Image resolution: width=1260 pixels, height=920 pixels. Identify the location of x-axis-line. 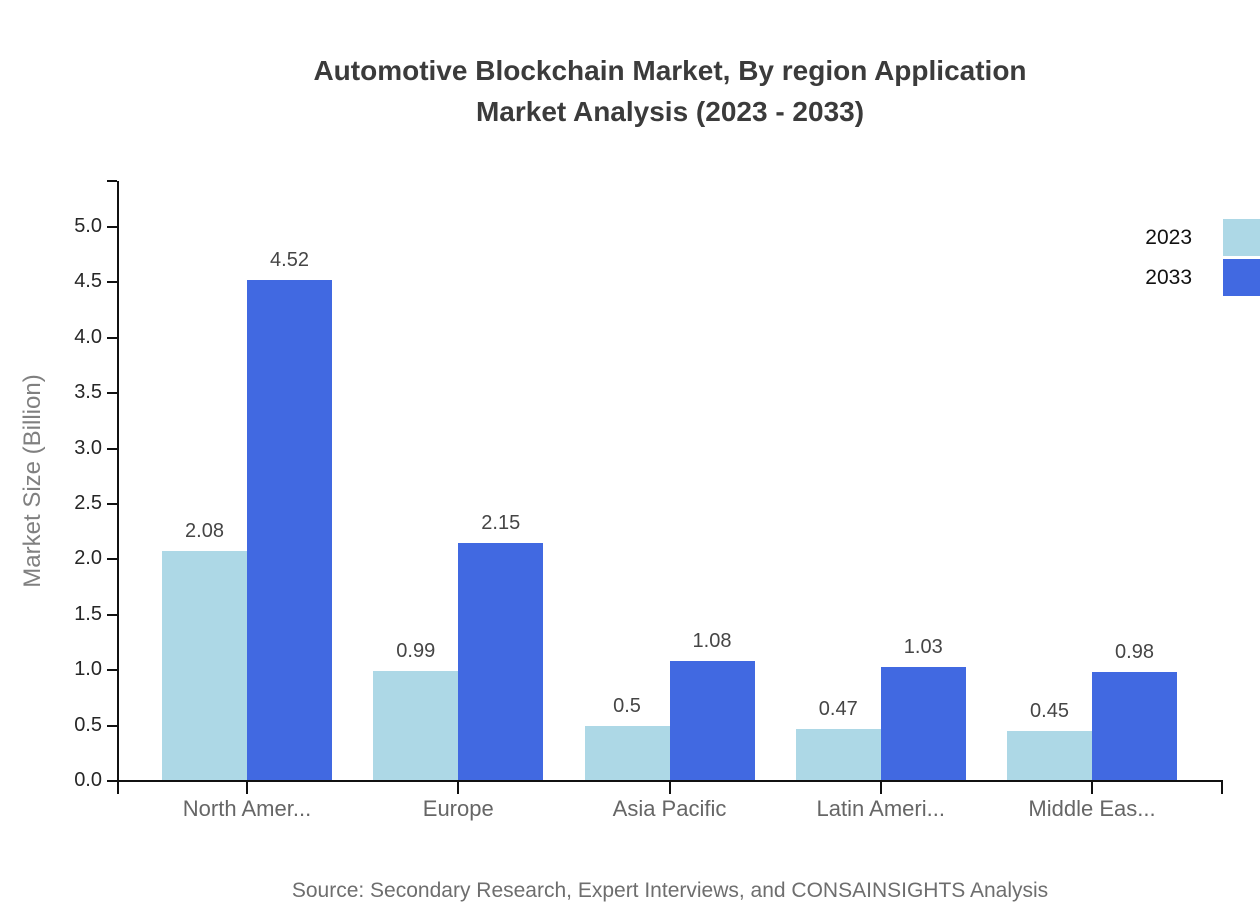
(670, 781).